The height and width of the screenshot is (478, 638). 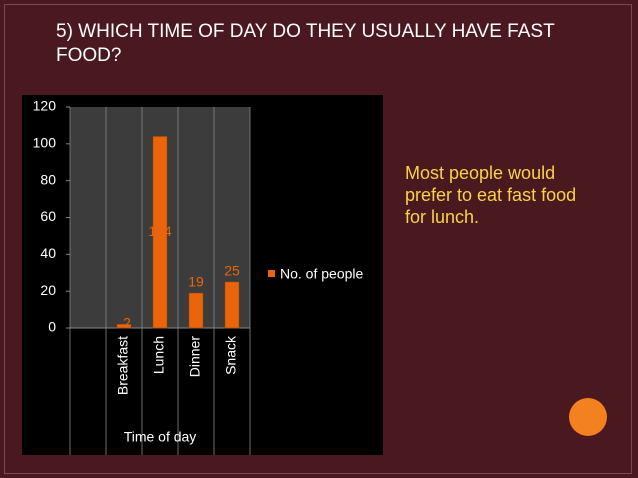 I want to click on x-axis-title: Time of day, so click(x=160, y=437).